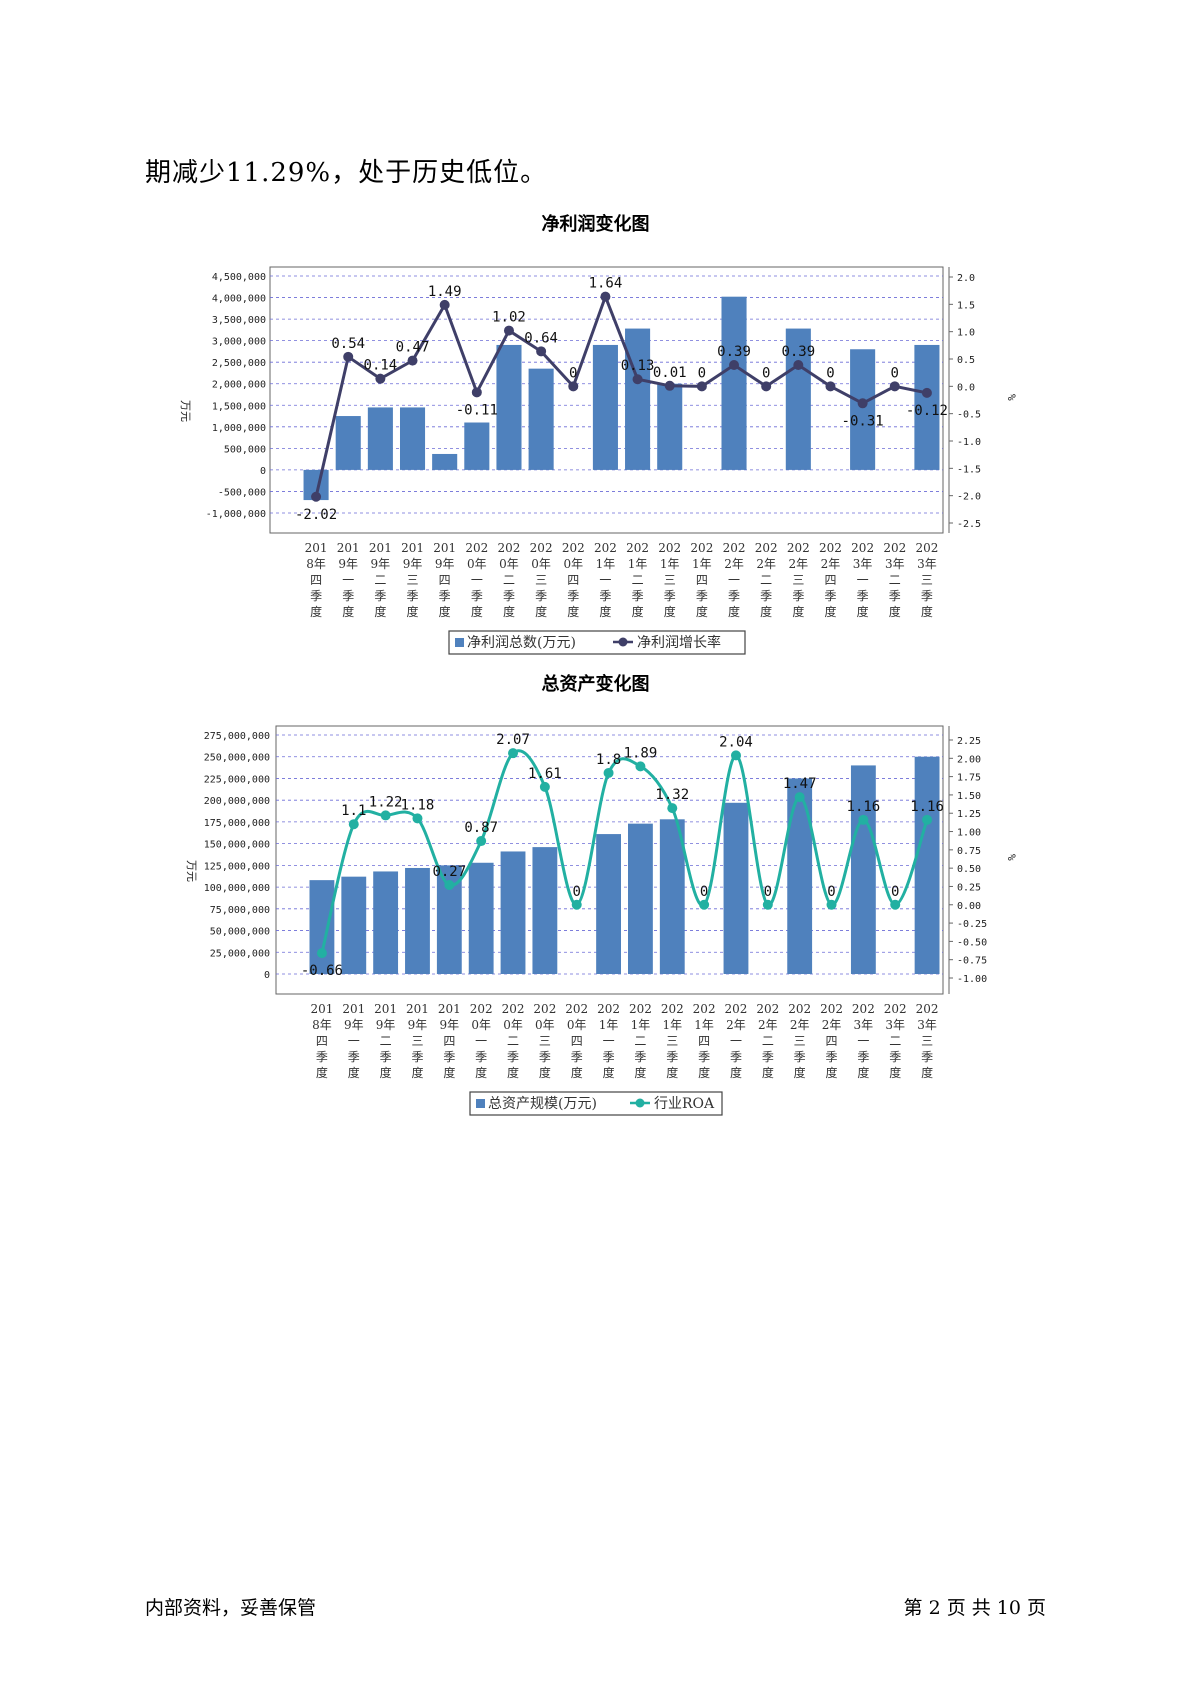 The width and height of the screenshot is (1191, 1684). I want to click on plot-frame, so click(609, 860).